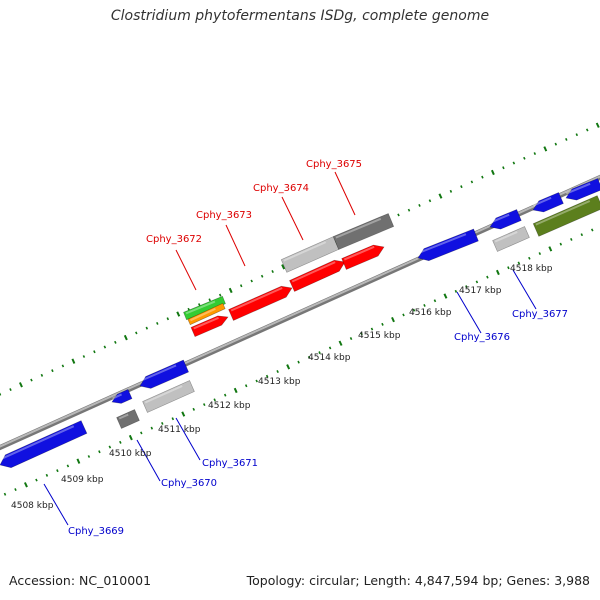 The width and height of the screenshot is (600, 600). Describe the element at coordinates (334, 164) in the screenshot. I see `gene-label-cphy-3675: Cphy_3675` at that location.